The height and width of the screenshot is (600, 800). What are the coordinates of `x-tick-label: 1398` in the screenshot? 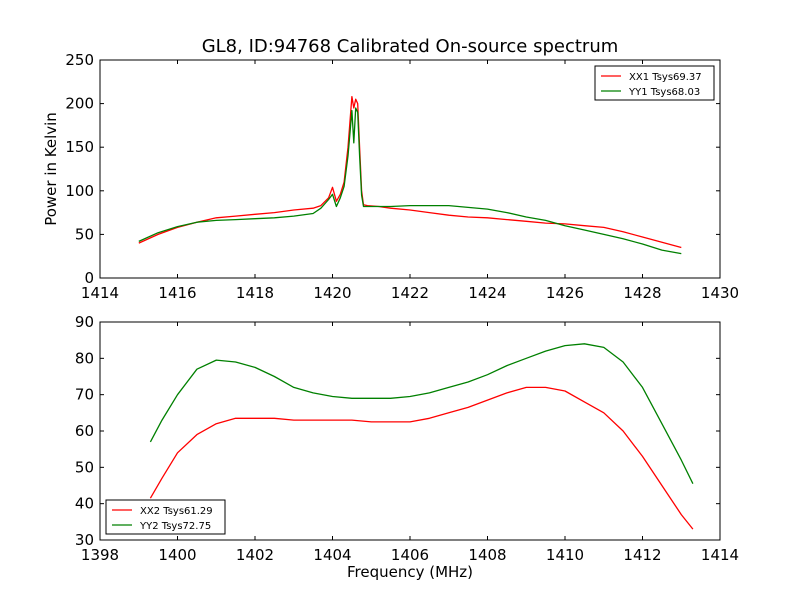 It's located at (100, 555).